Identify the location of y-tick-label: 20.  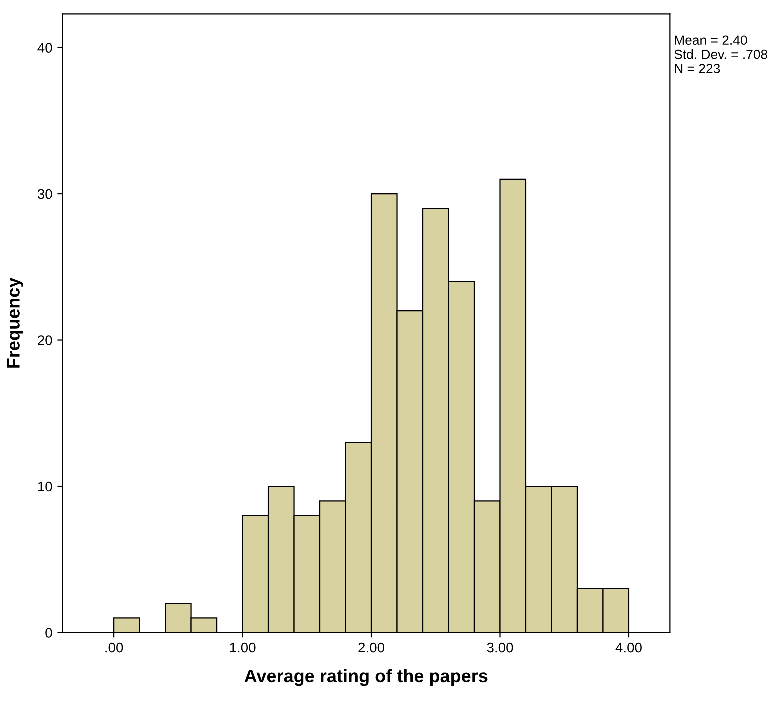
(45, 341).